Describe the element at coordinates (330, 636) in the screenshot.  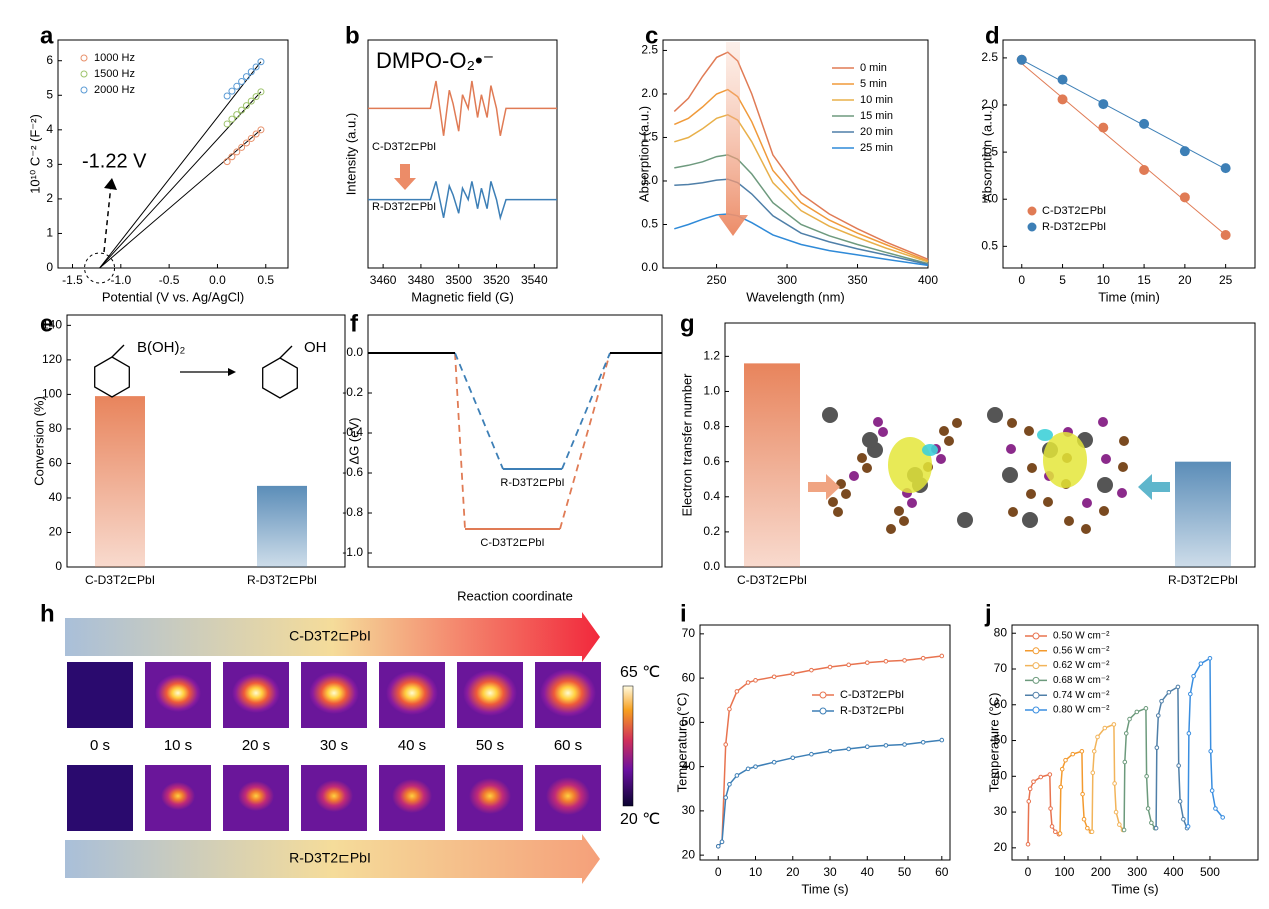
I see `row-label: C-D3T2⊏PbI` at that location.